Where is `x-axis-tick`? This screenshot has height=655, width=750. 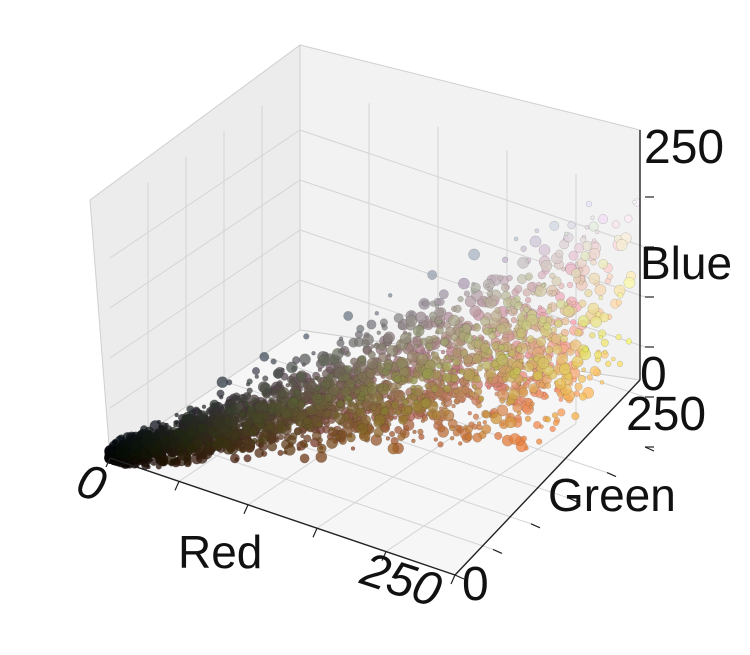
x-axis-tick is located at coordinates (453, 579).